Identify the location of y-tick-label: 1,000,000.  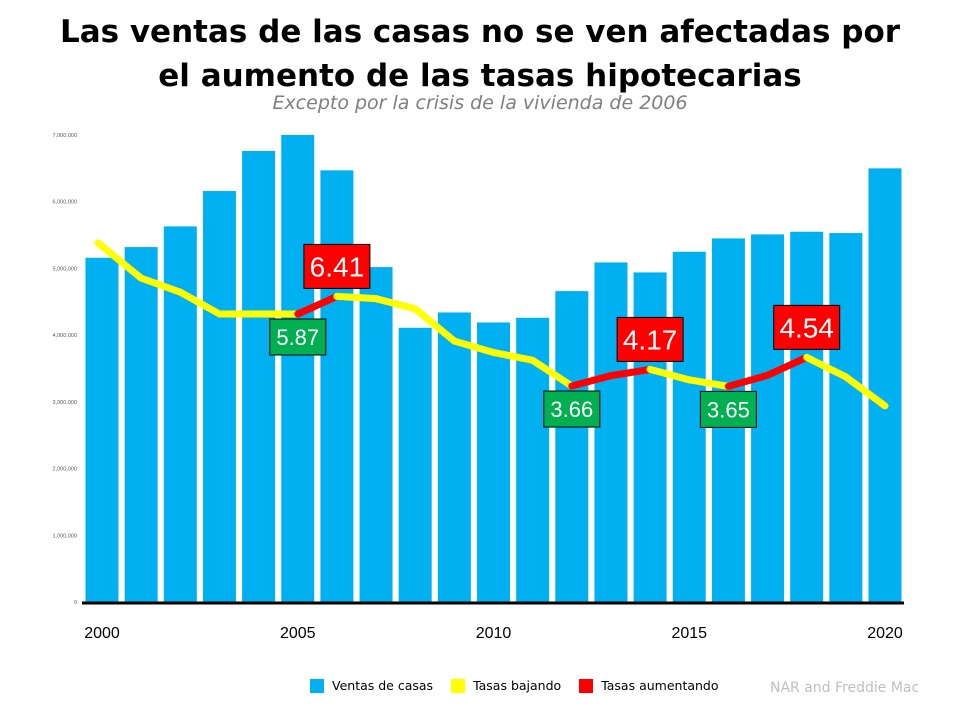
(65, 536).